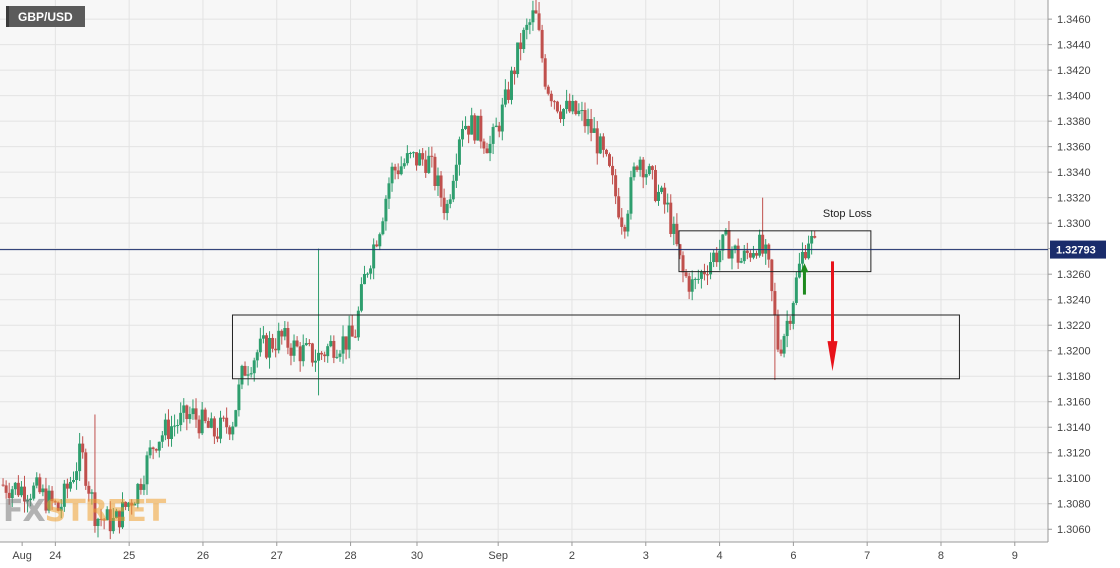 This screenshot has height=568, width=1120. I want to click on y-tick-label: 1.3080, so click(1074, 505).